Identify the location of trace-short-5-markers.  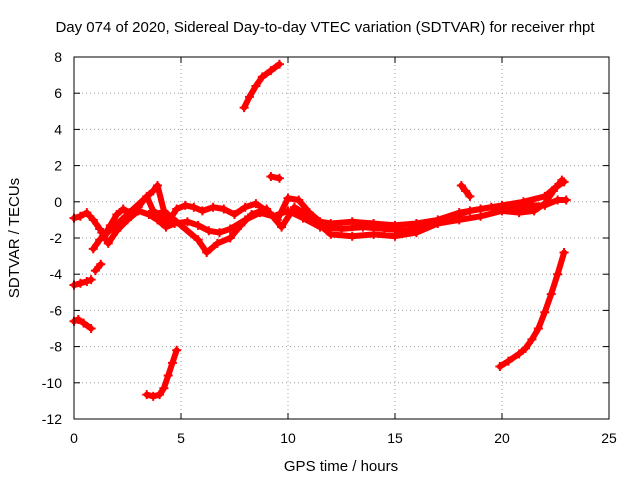
(261, 86).